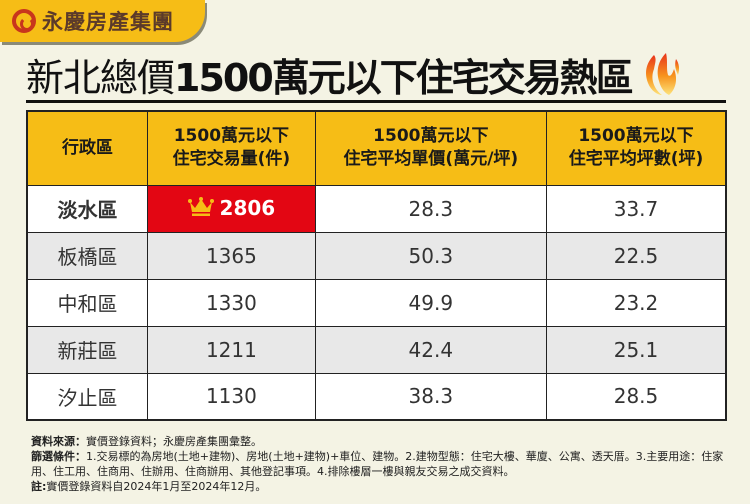  What do you see at coordinates (87, 255) in the screenshot?
I see `district-cell: 板橋區` at bounding box center [87, 255].